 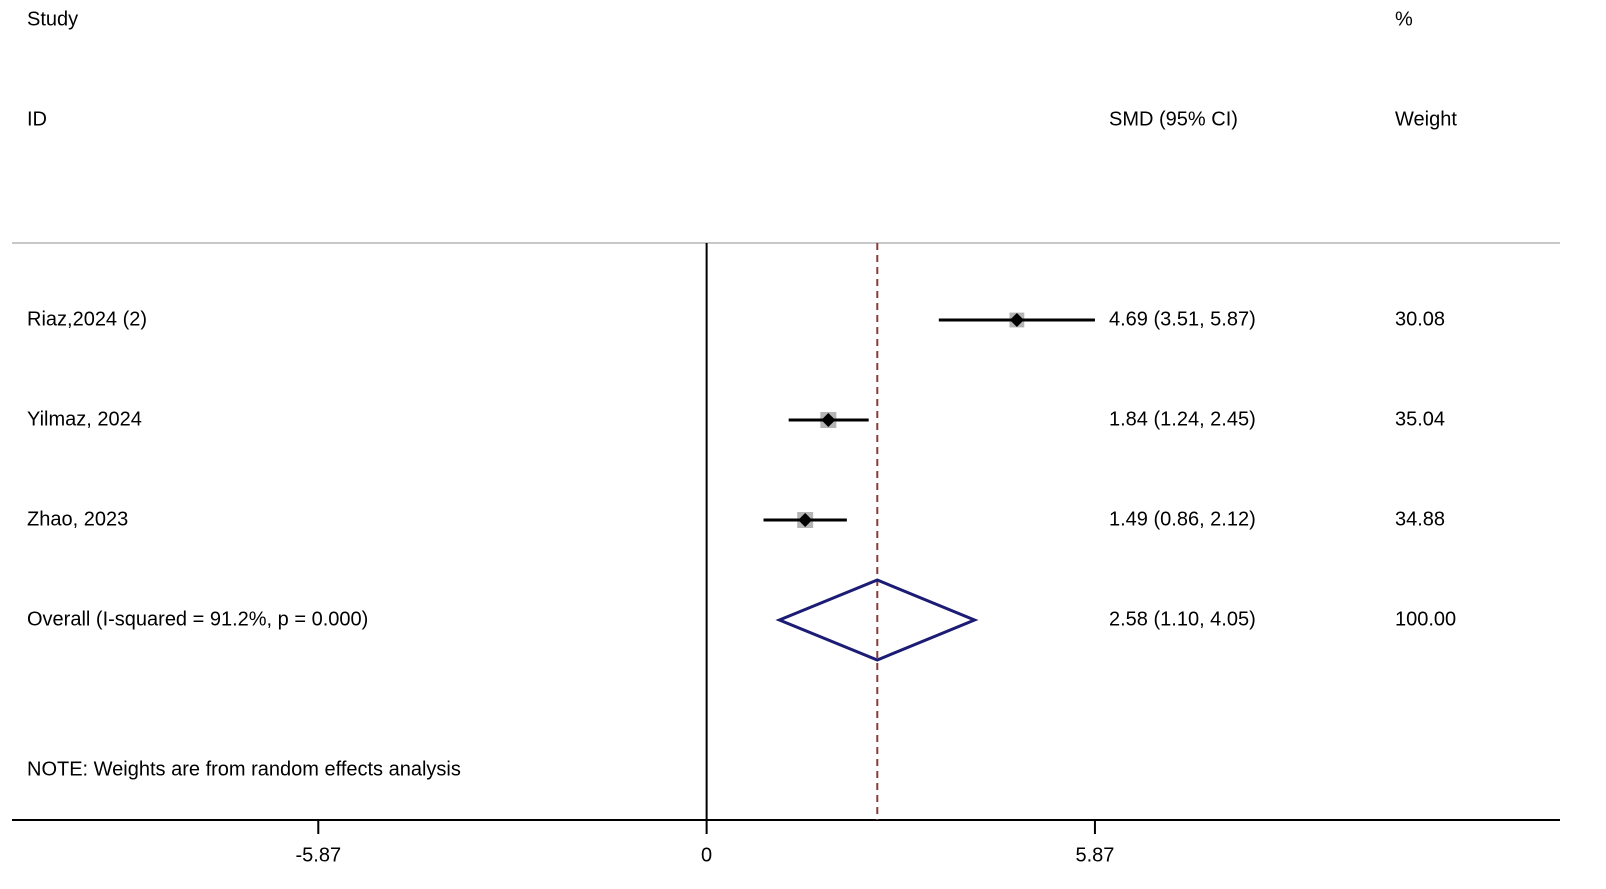 What do you see at coordinates (37, 119) in the screenshot?
I see `header-id: ID` at bounding box center [37, 119].